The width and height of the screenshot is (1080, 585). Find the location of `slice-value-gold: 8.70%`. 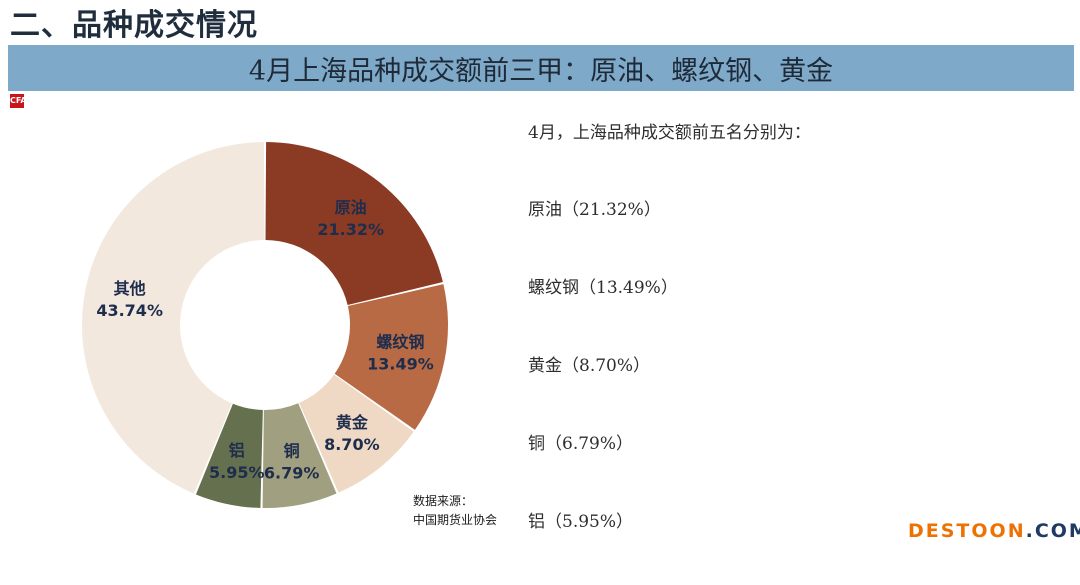

slice-value-gold: 8.70% is located at coordinates (352, 444).